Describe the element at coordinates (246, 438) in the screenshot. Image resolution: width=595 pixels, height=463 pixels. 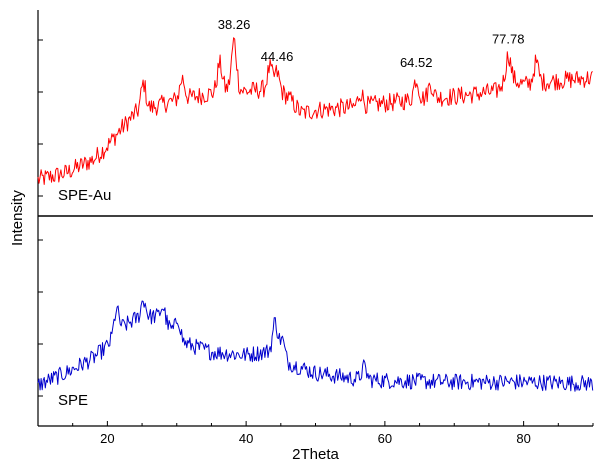
I see `x-tick-label: 40` at that location.